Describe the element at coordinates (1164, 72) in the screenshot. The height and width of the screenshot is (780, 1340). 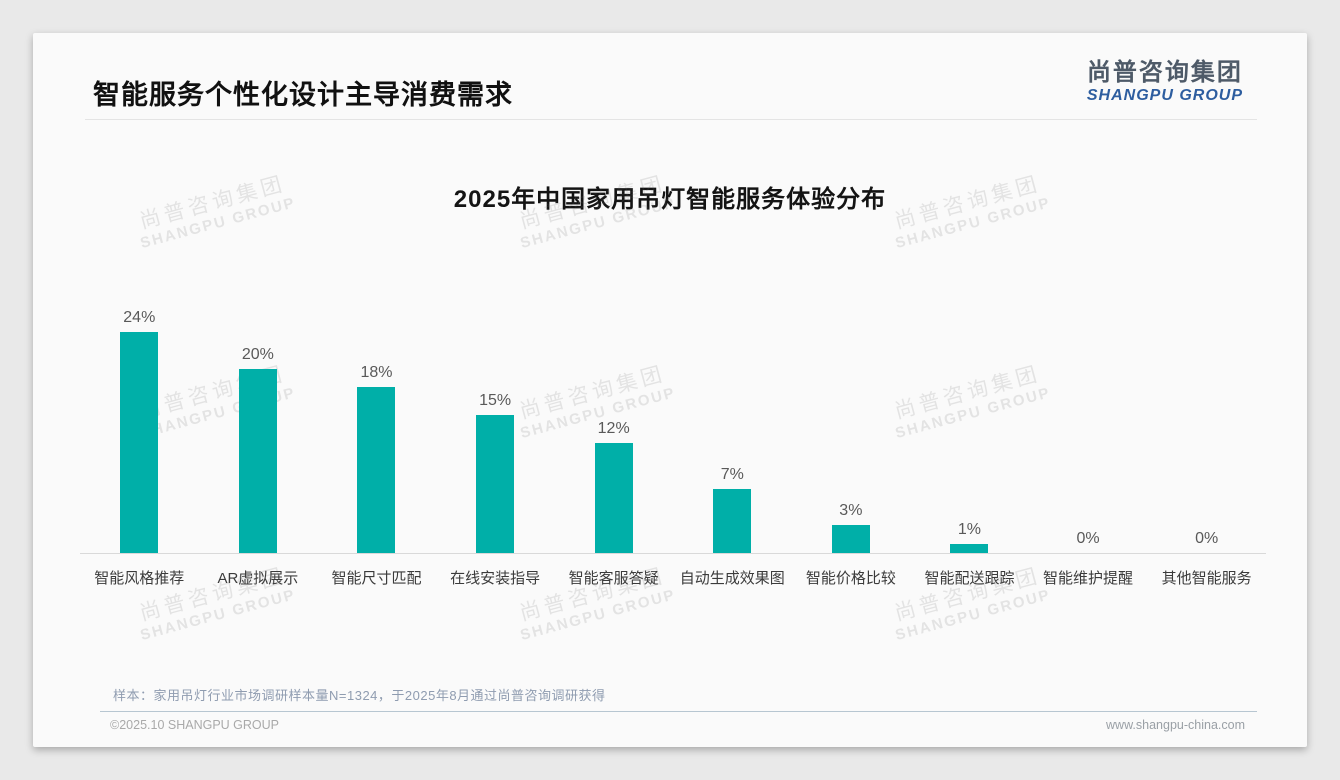
I see `logo-chinese-text: 尚普咨询集团` at that location.